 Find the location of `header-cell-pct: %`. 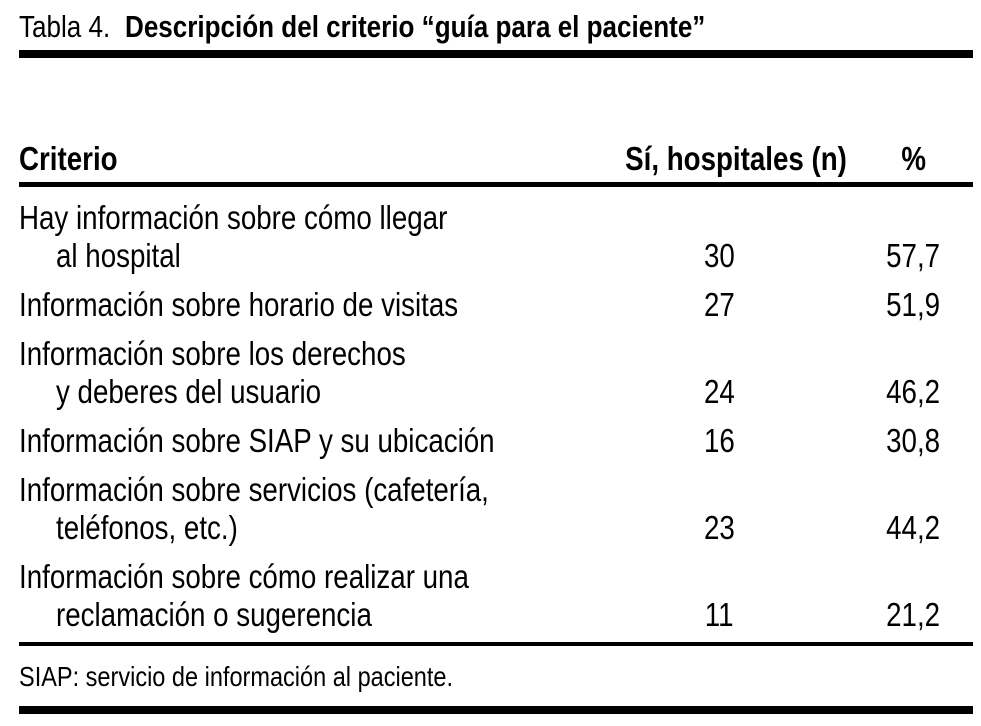

header-cell-pct: % is located at coordinates (903, 159).